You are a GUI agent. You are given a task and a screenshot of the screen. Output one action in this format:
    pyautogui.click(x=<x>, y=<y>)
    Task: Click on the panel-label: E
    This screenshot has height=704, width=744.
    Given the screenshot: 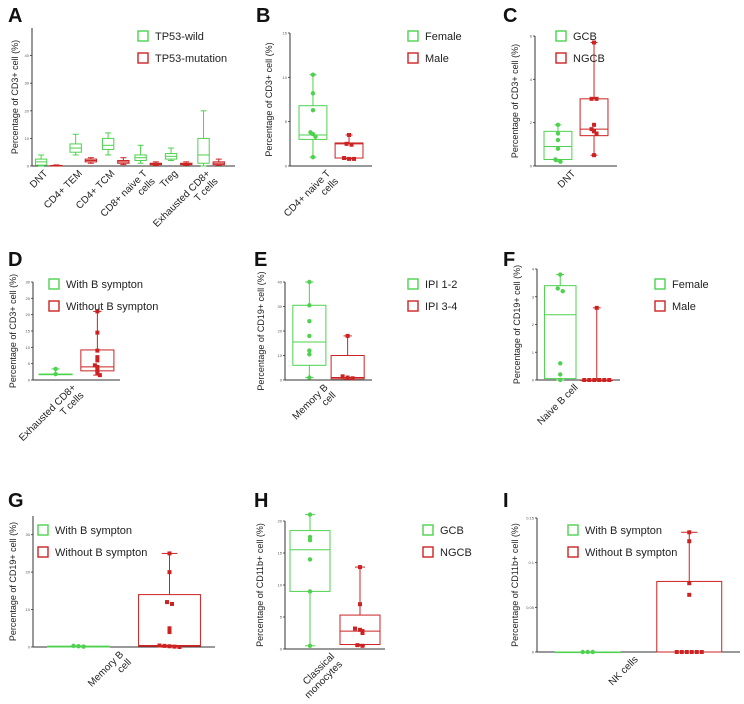 What is the action you would take?
    pyautogui.click(x=260, y=260)
    